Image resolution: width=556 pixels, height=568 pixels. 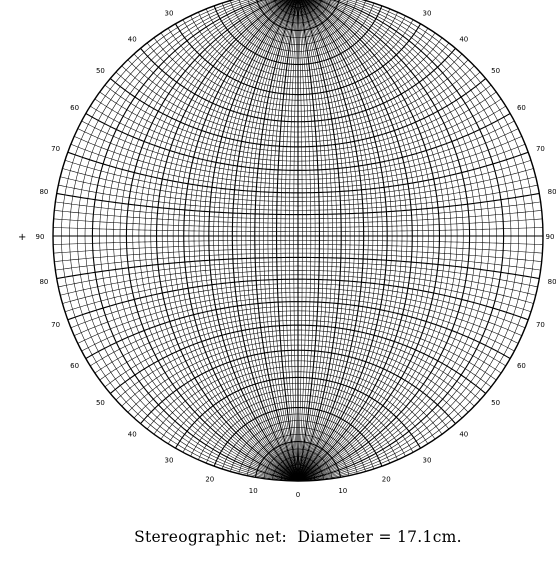 What do you see at coordinates (552, 282) in the screenshot?
I see `rim-label-bottom-right: 80` at bounding box center [552, 282].